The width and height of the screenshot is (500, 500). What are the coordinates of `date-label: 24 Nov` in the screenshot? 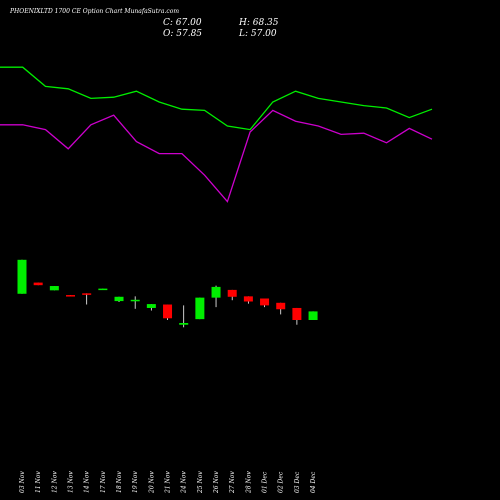 It's located at (184, 482).